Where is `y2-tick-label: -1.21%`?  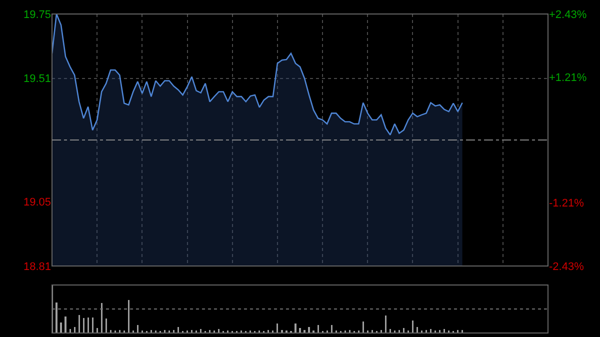
y2-tick-label: -1.21% is located at coordinates (566, 204).